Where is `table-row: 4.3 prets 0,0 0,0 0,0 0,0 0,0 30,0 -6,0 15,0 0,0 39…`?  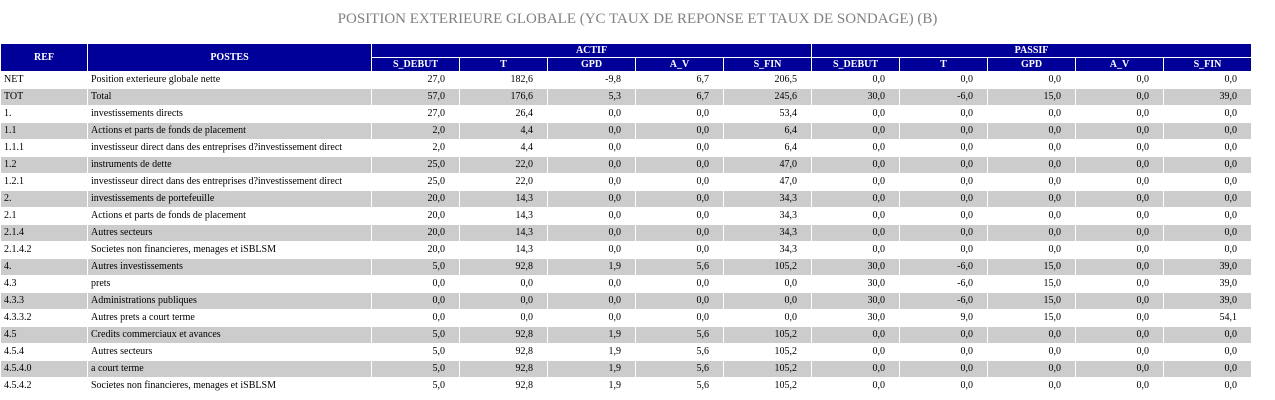
table-row: 4.3 prets 0,0 0,0 0,0 0,0 0,0 30,0 -6,0 15,0 0,0 39… is located at coordinates (626, 284).